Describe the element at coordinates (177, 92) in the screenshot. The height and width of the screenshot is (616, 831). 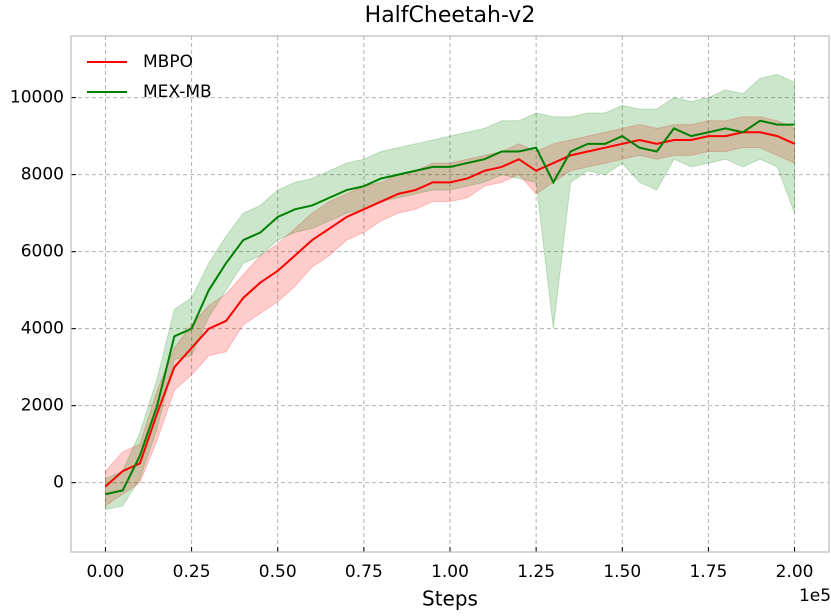
I see `legend-label: MEX-MB` at that location.